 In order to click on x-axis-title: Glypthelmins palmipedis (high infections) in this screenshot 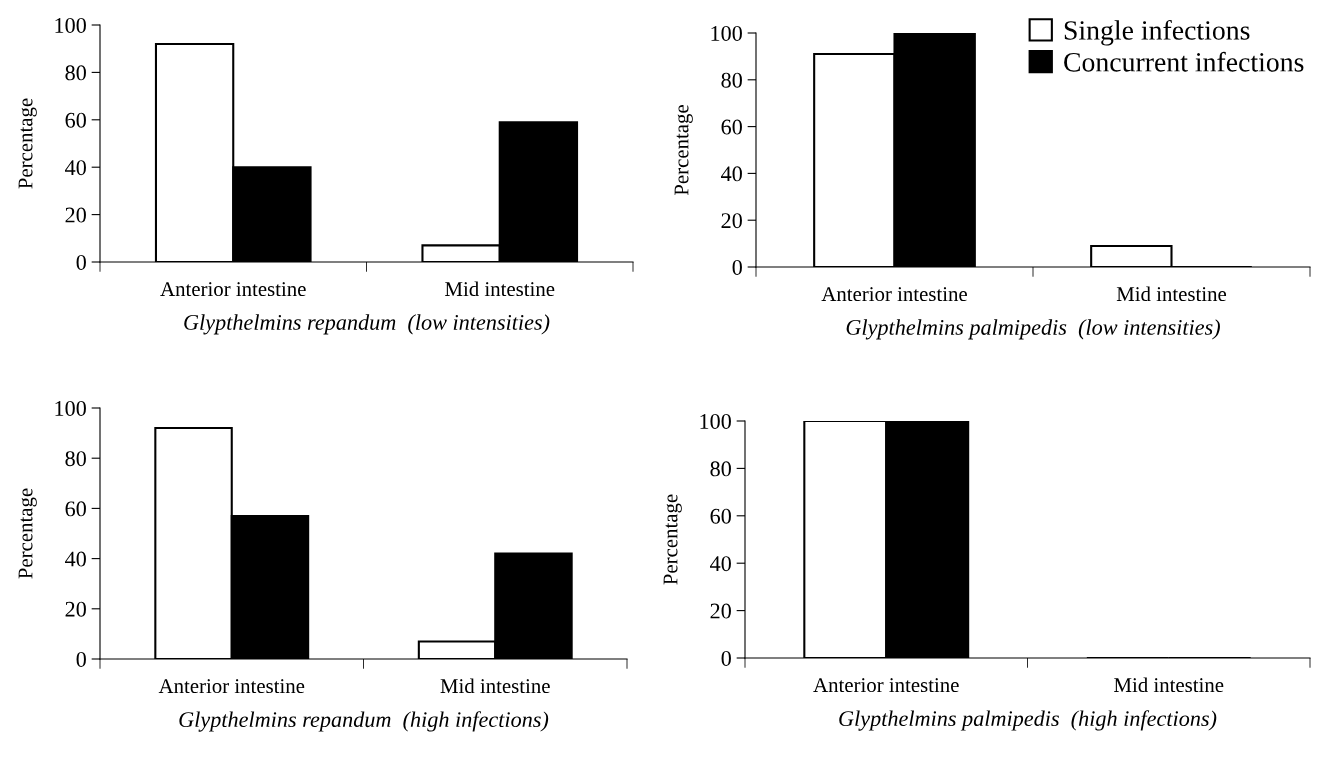, I will do `click(1028, 720)`.